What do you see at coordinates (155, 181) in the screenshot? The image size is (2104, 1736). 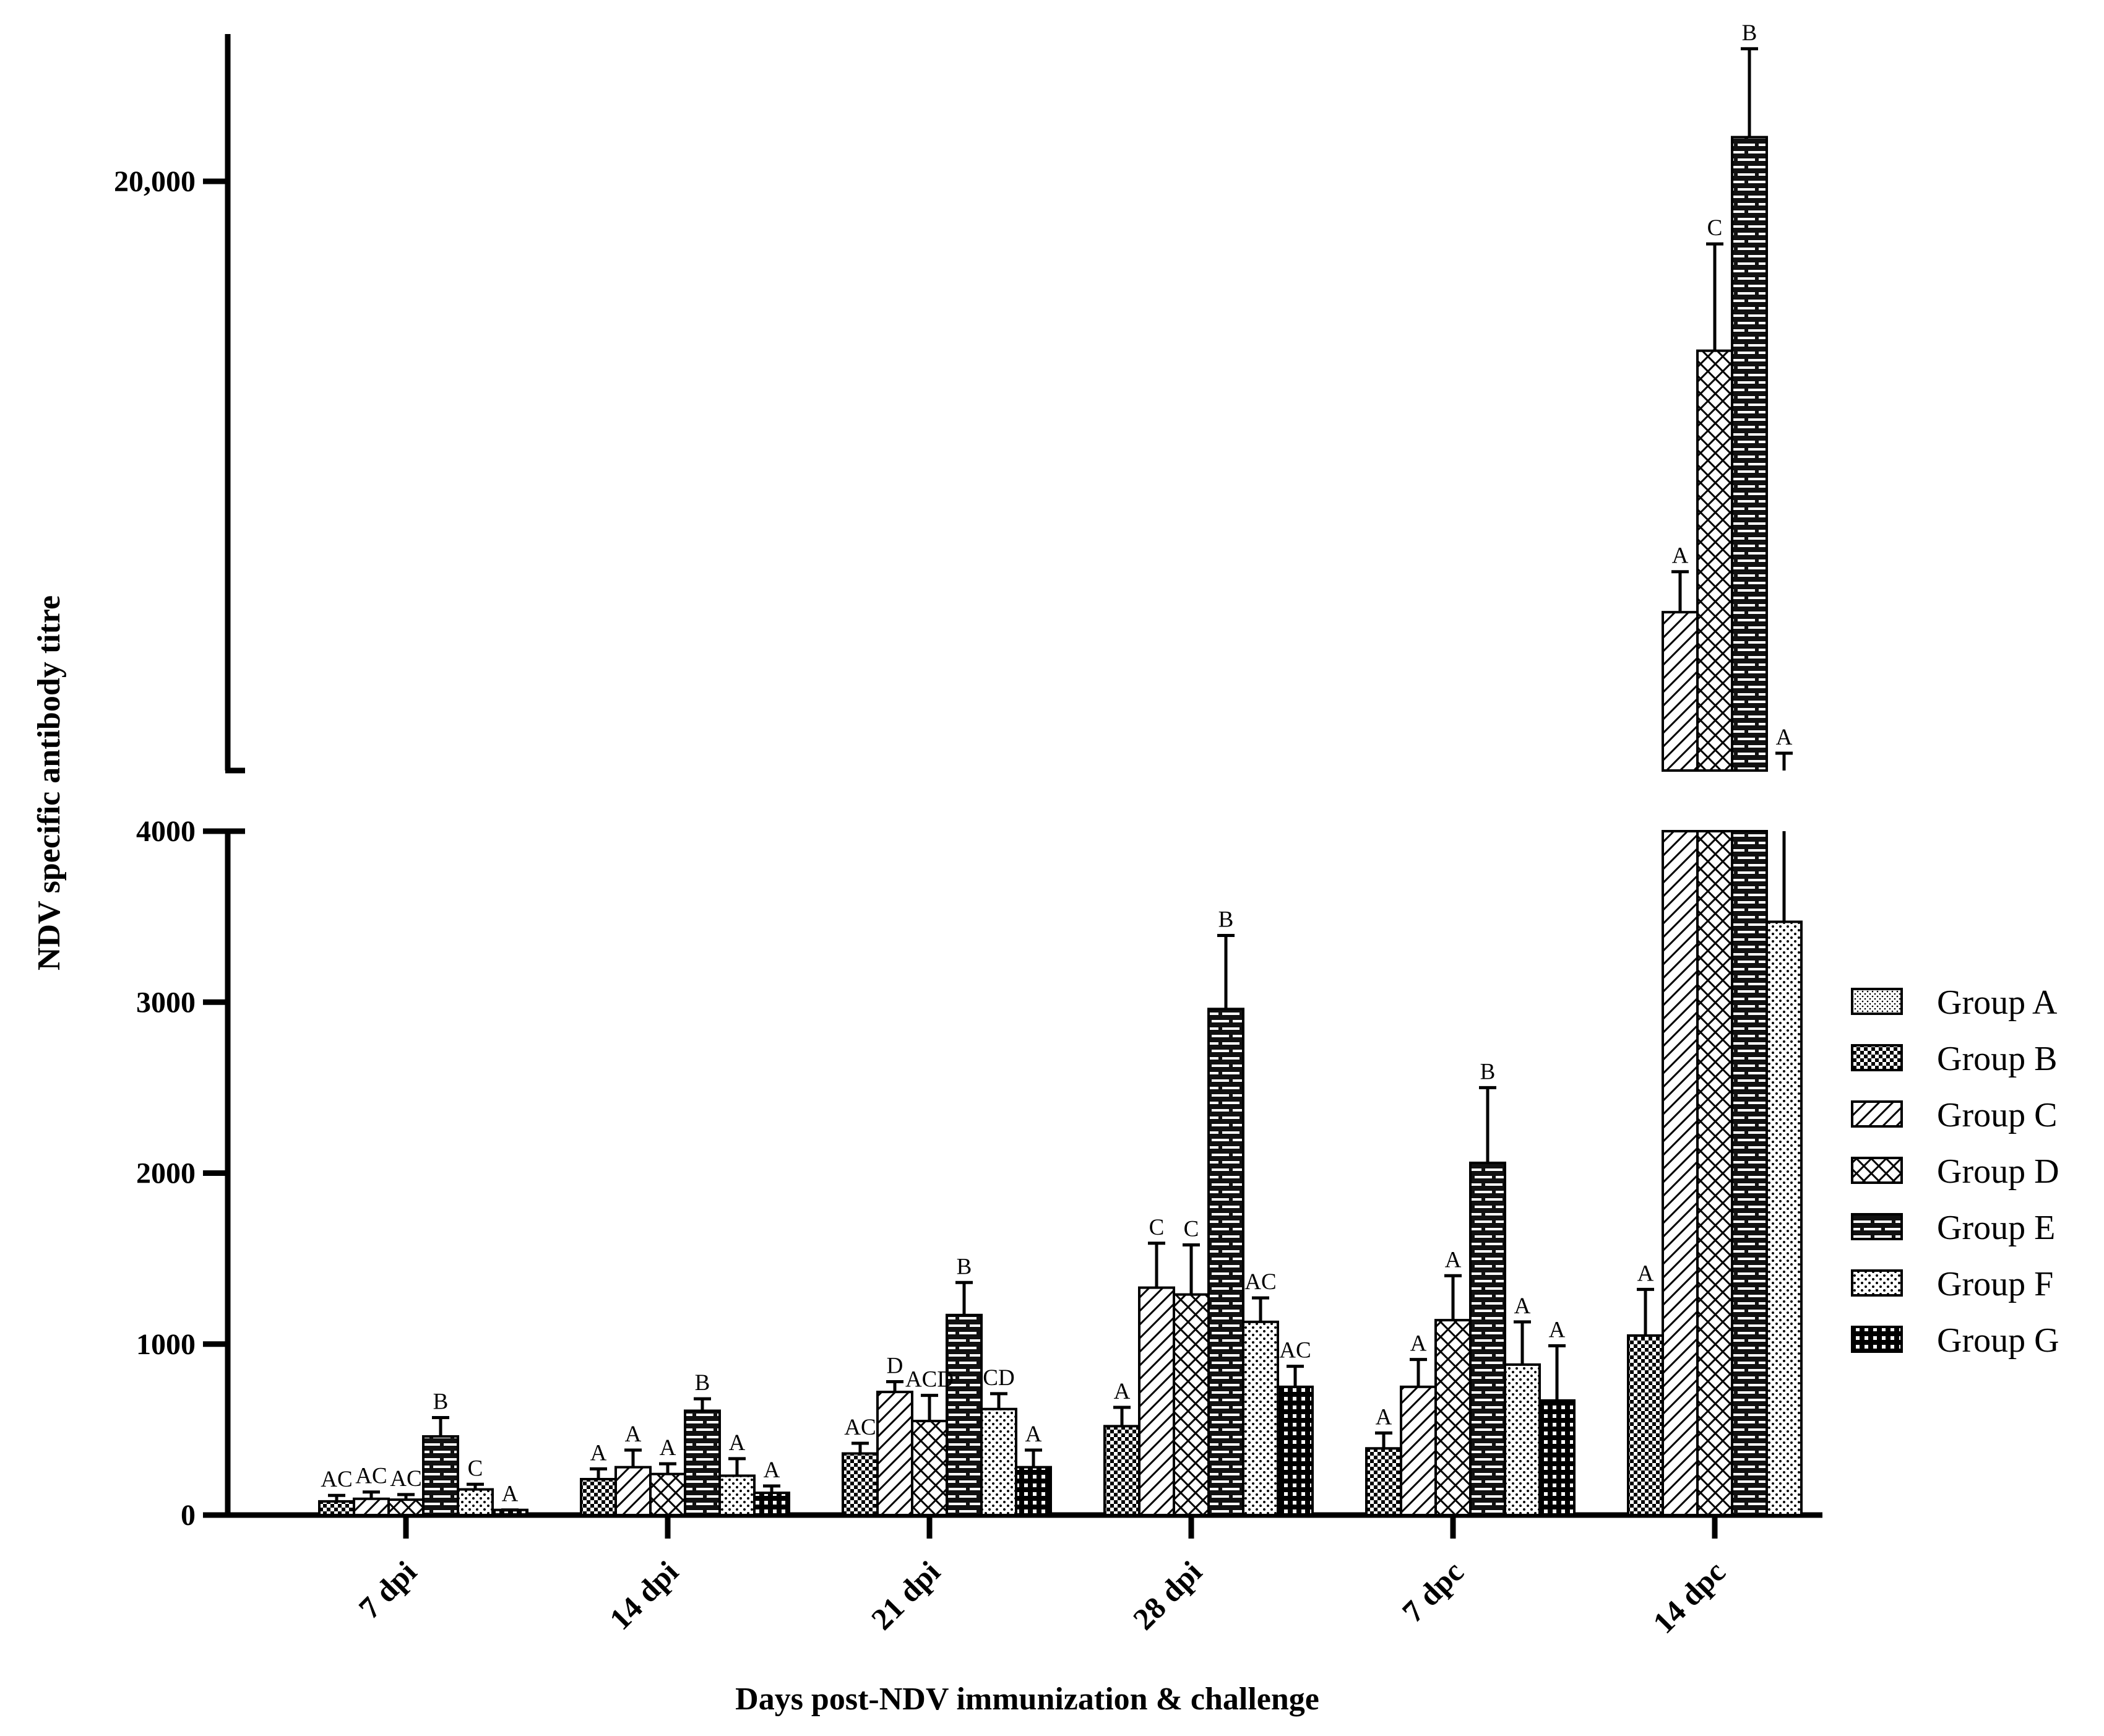 I see `y-tick-label: 20,000` at bounding box center [155, 181].